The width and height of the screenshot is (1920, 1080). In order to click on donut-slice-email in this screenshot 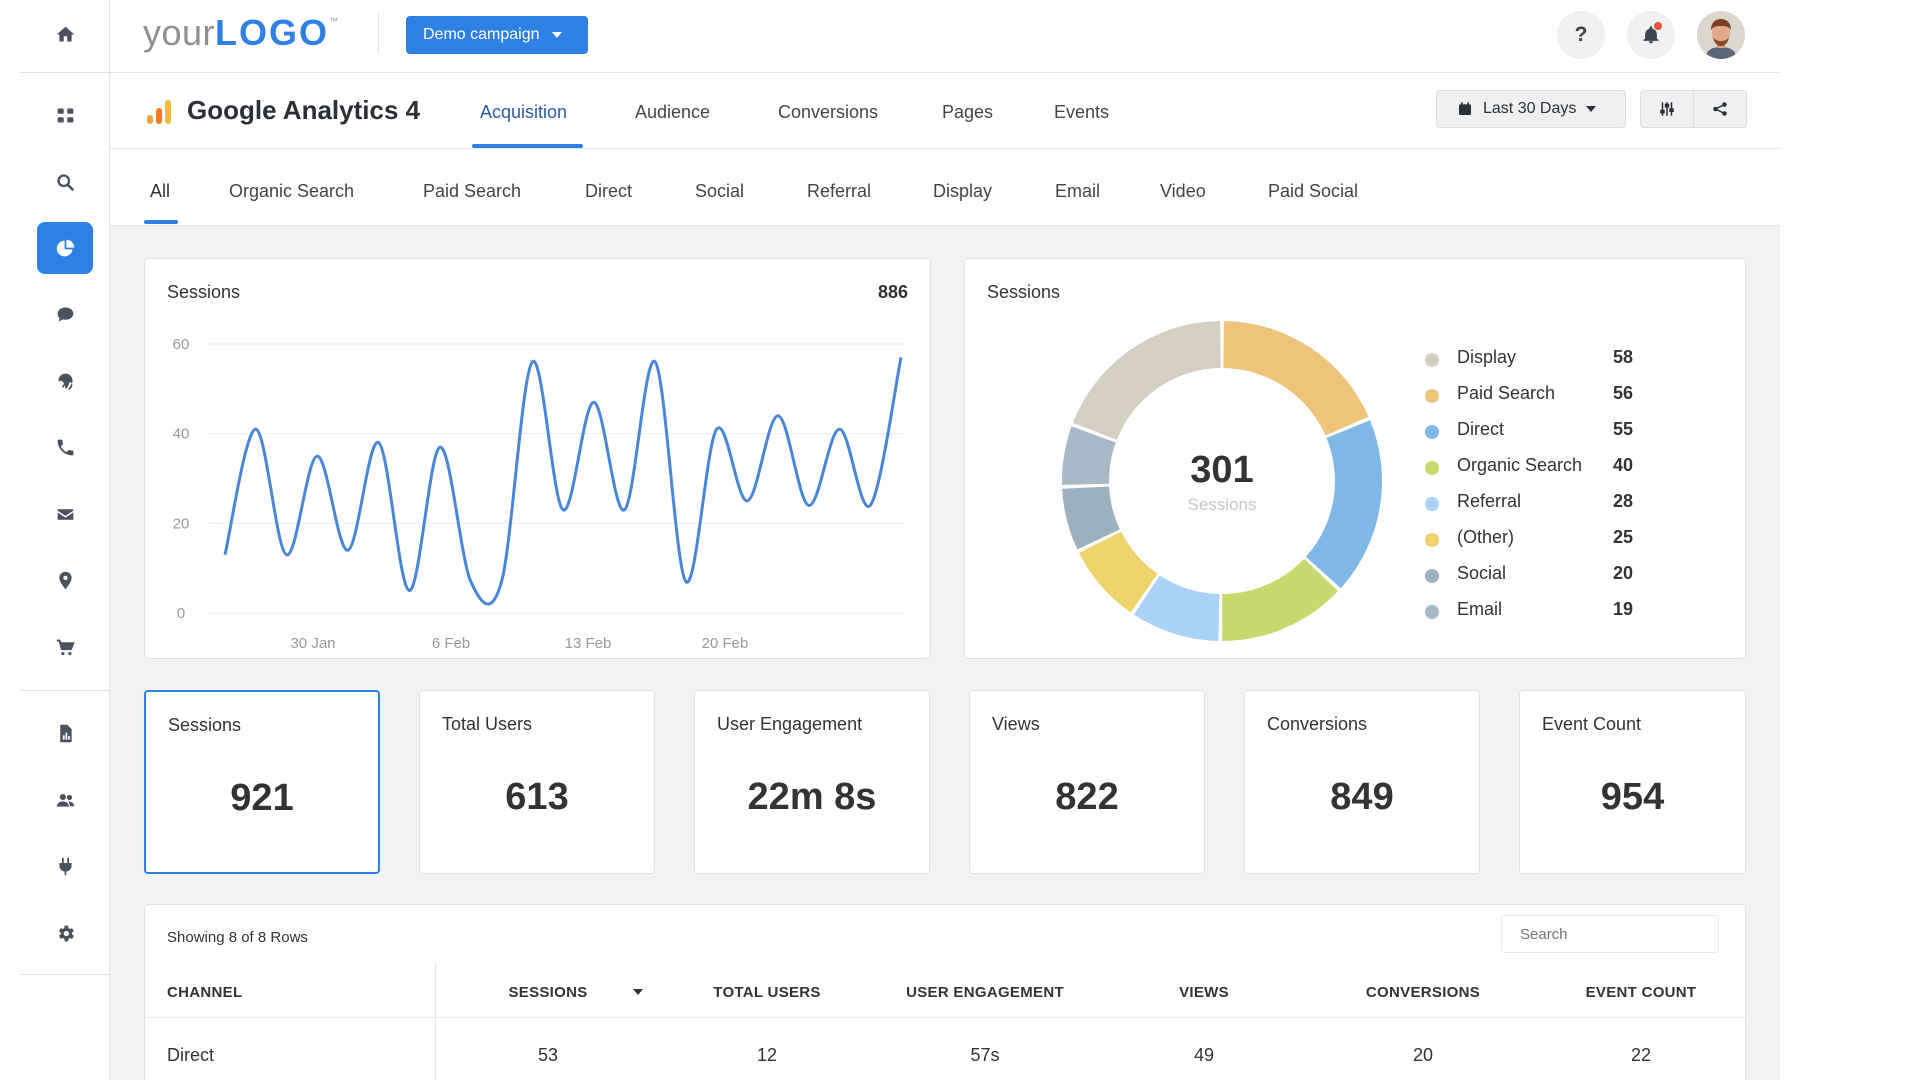, I will do `click(1089, 455)`.